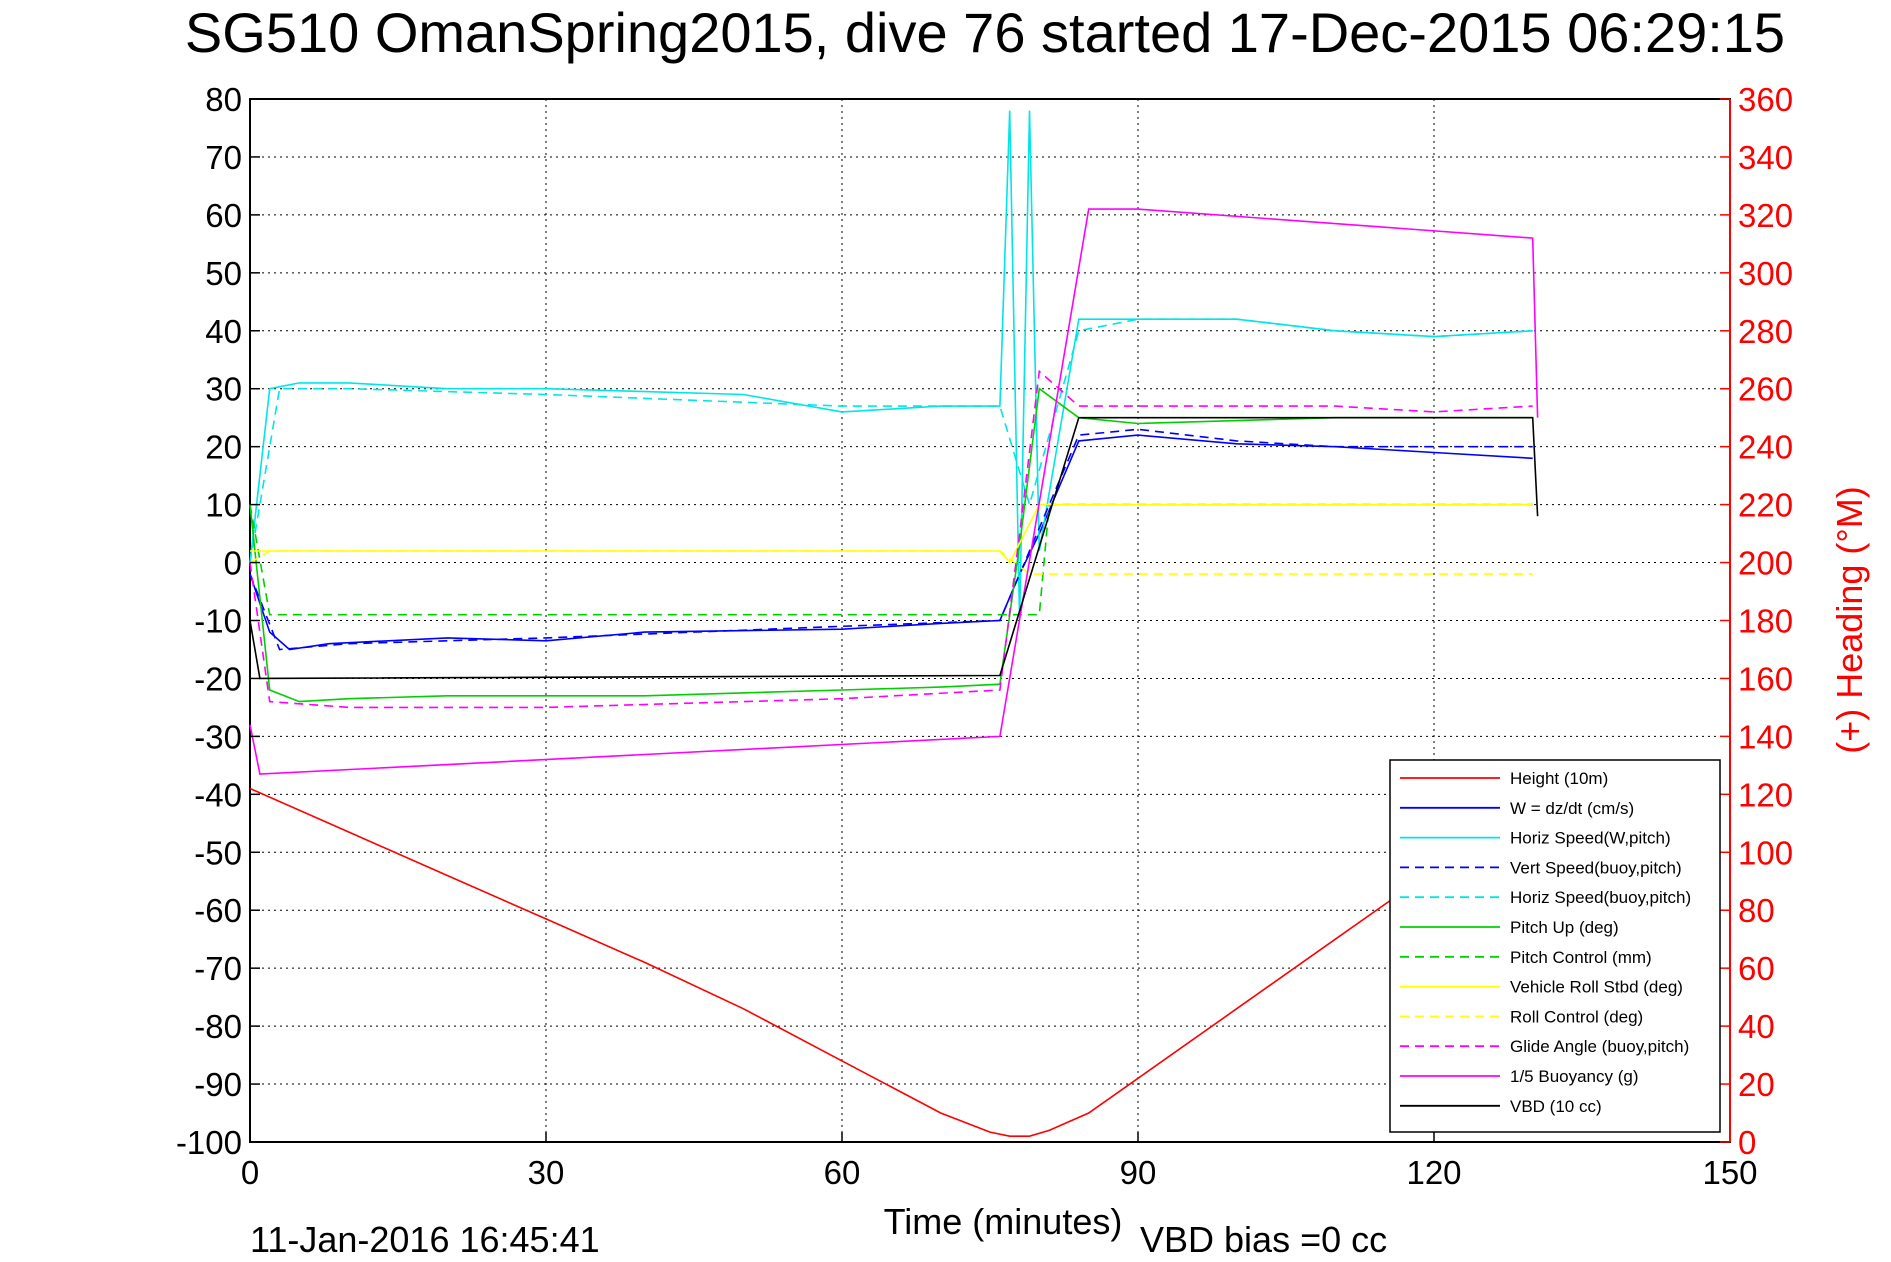  Describe the element at coordinates (223, 157) in the screenshot. I see `y-tick-label: 70` at that location.